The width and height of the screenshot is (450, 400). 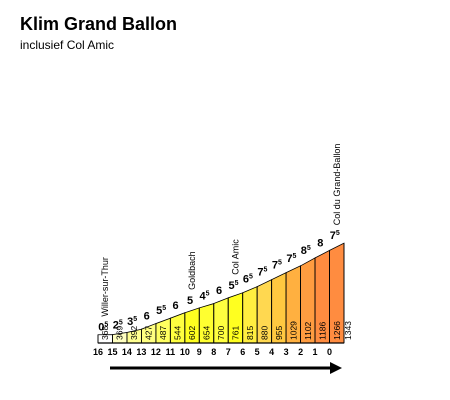 I want to click on gradient-label: 65, so click(x=248, y=280).